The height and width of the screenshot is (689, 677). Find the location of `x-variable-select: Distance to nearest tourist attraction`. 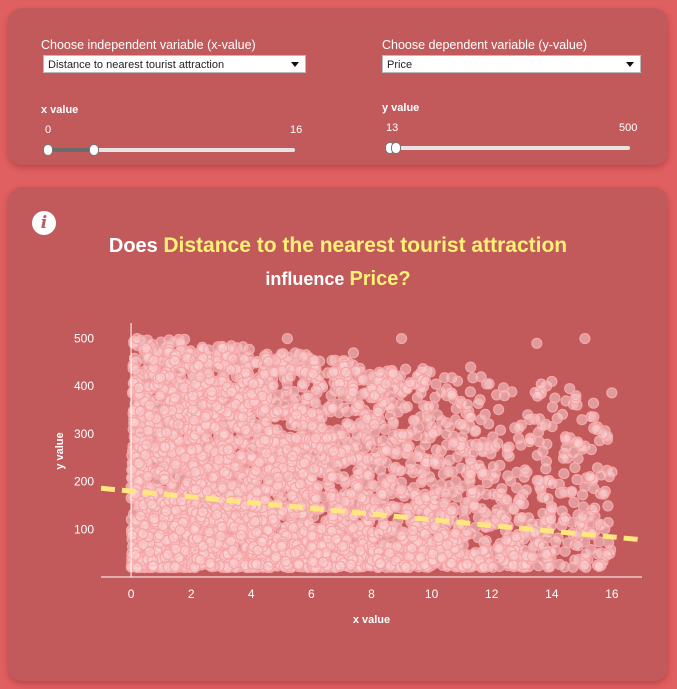

x-variable-select: Distance to nearest tourist attraction is located at coordinates (174, 64).